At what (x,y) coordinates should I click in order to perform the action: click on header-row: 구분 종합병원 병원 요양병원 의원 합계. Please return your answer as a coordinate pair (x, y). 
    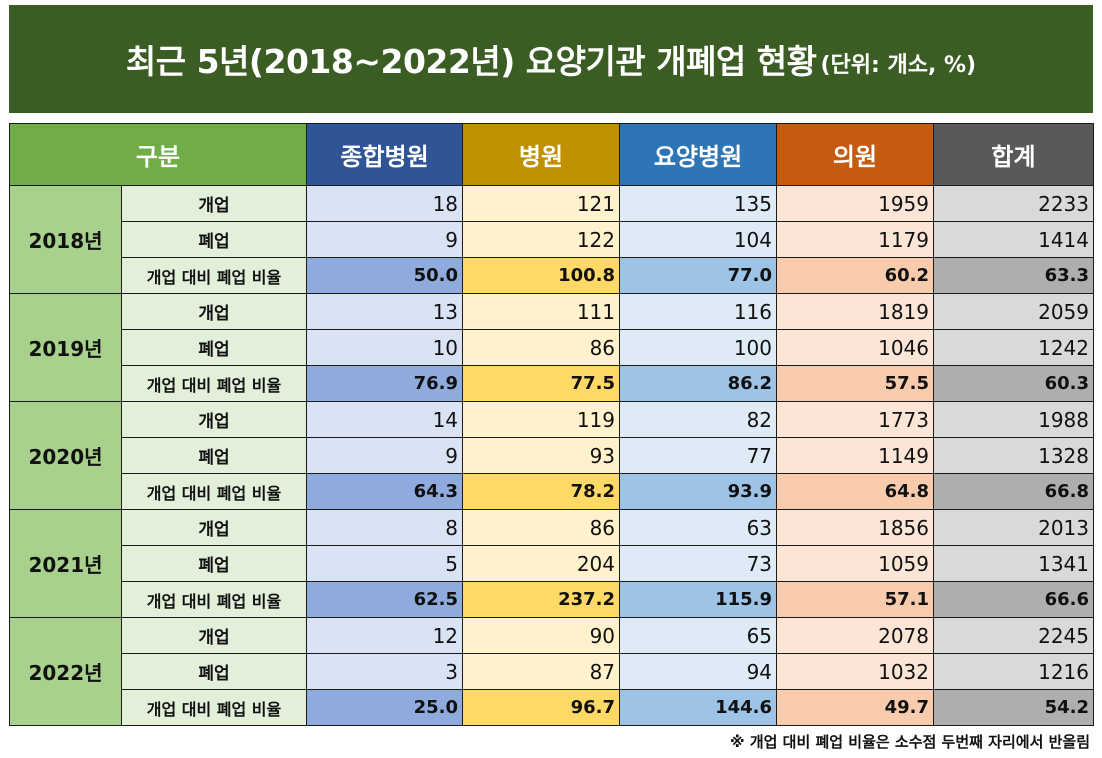
    Looking at the image, I should click on (551, 154).